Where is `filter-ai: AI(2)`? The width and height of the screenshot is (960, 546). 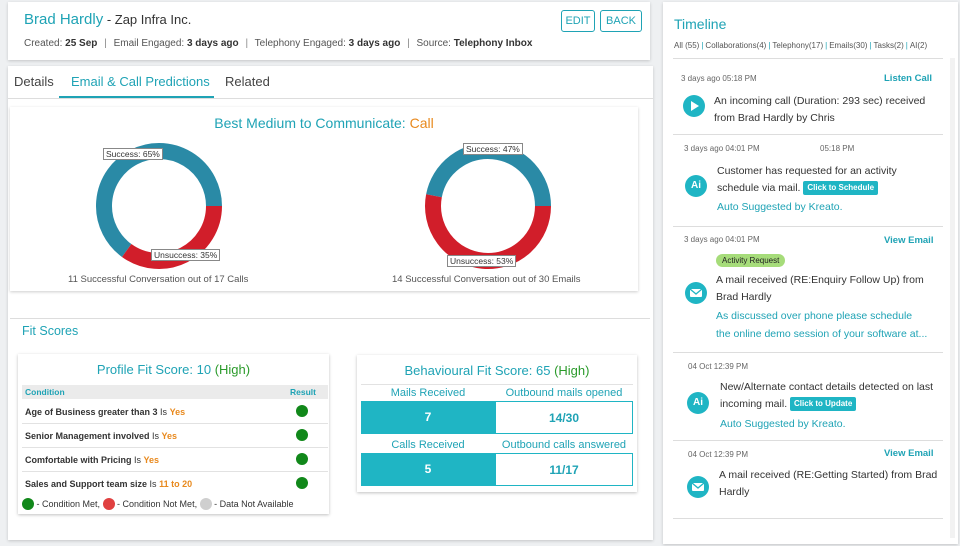 filter-ai: AI(2) is located at coordinates (918, 45).